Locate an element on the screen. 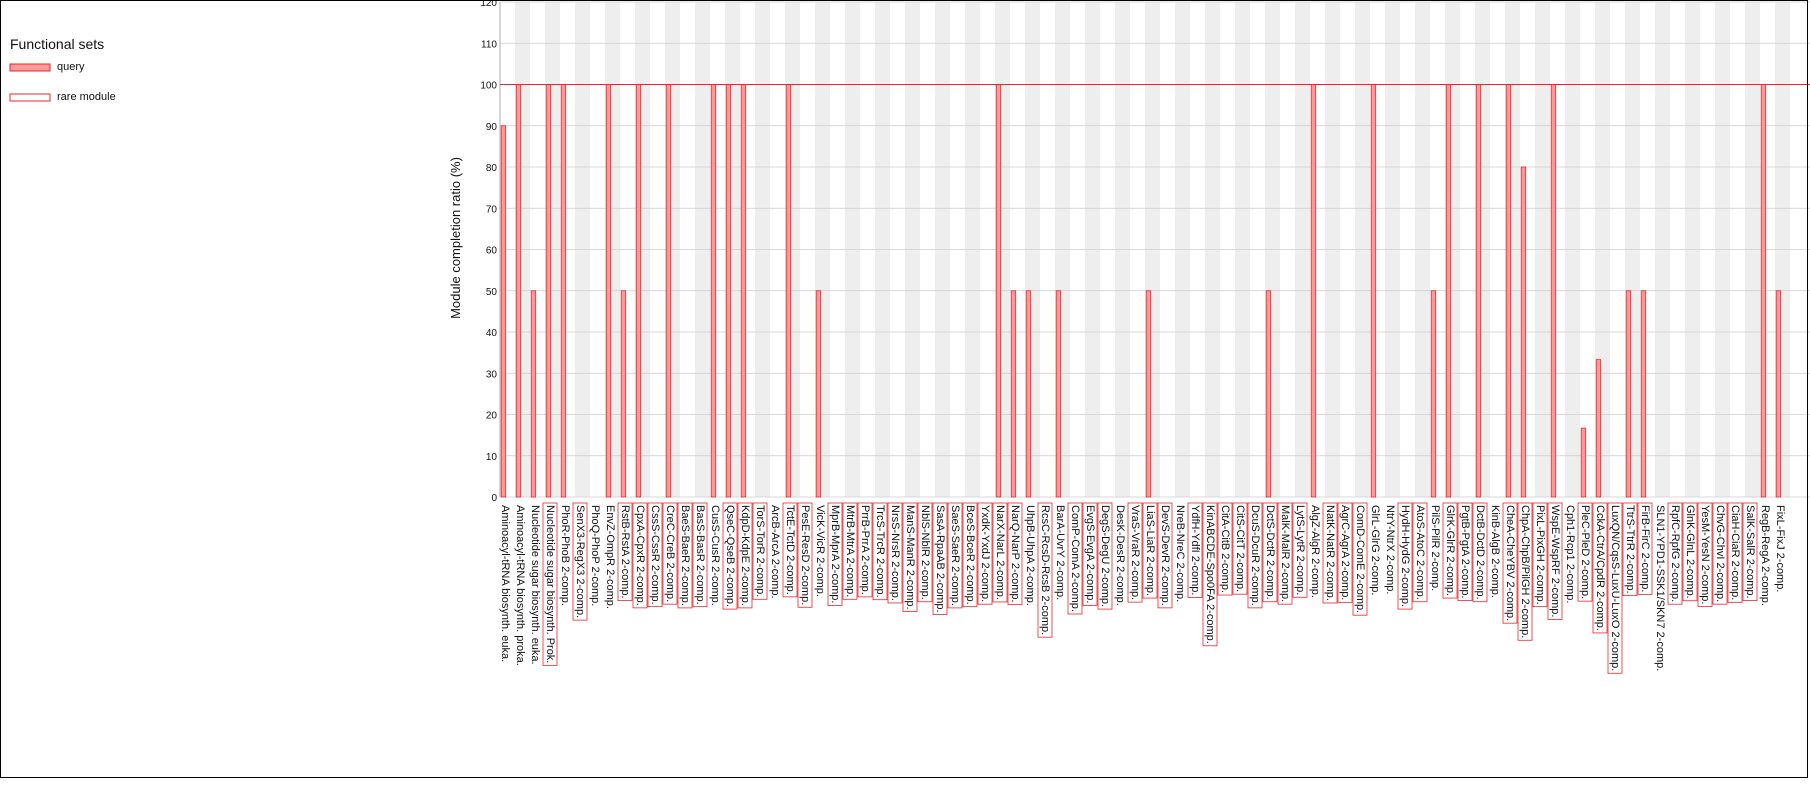  x-tick-label: GlrL-GlrG 2-comp. is located at coordinates (1375, 550).